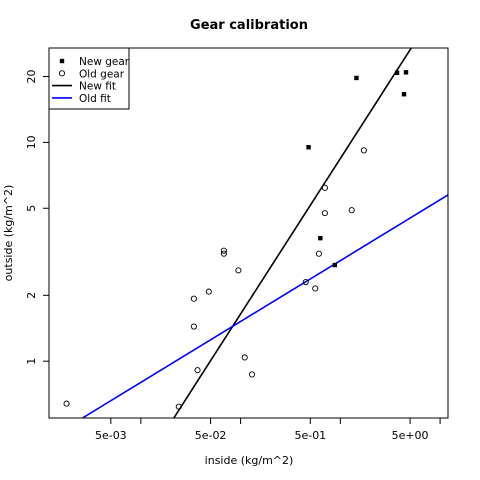 This screenshot has height=480, width=480. I want to click on legend-label: New gear, so click(104, 62).